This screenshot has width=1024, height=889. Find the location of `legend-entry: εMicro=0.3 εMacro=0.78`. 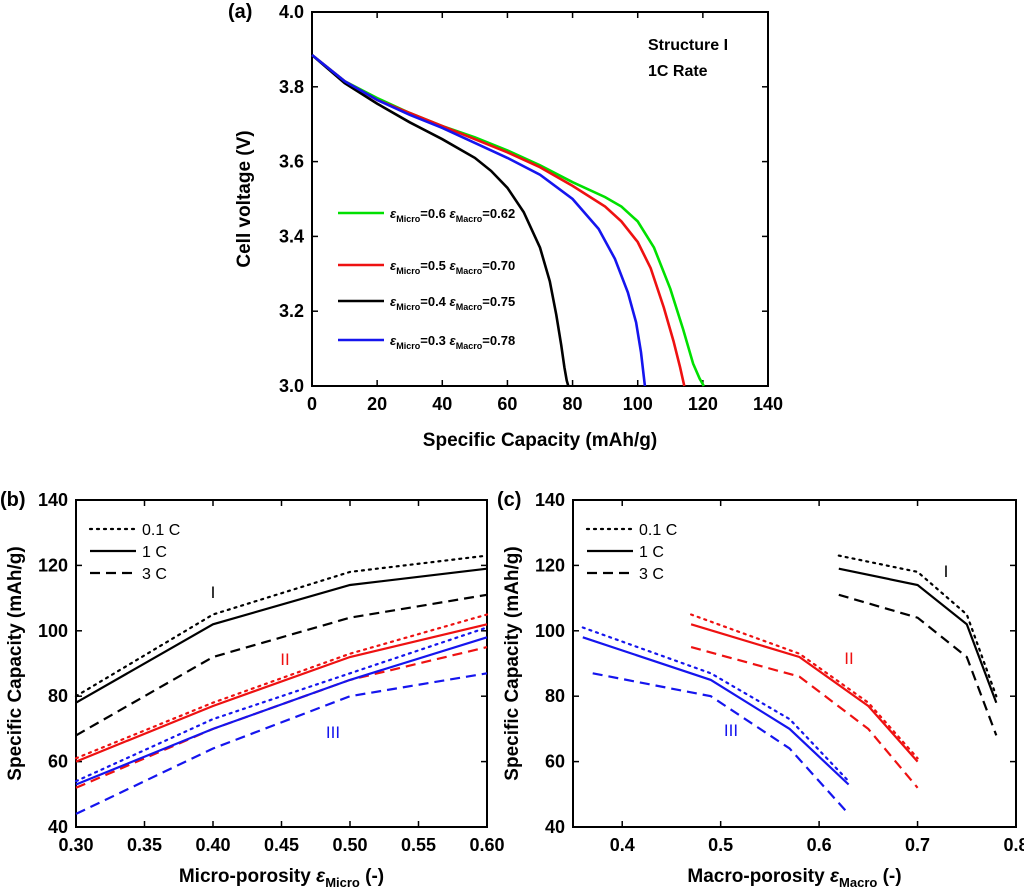

legend-entry: εMicro=0.3 εMacro=0.78 is located at coordinates (452, 342).